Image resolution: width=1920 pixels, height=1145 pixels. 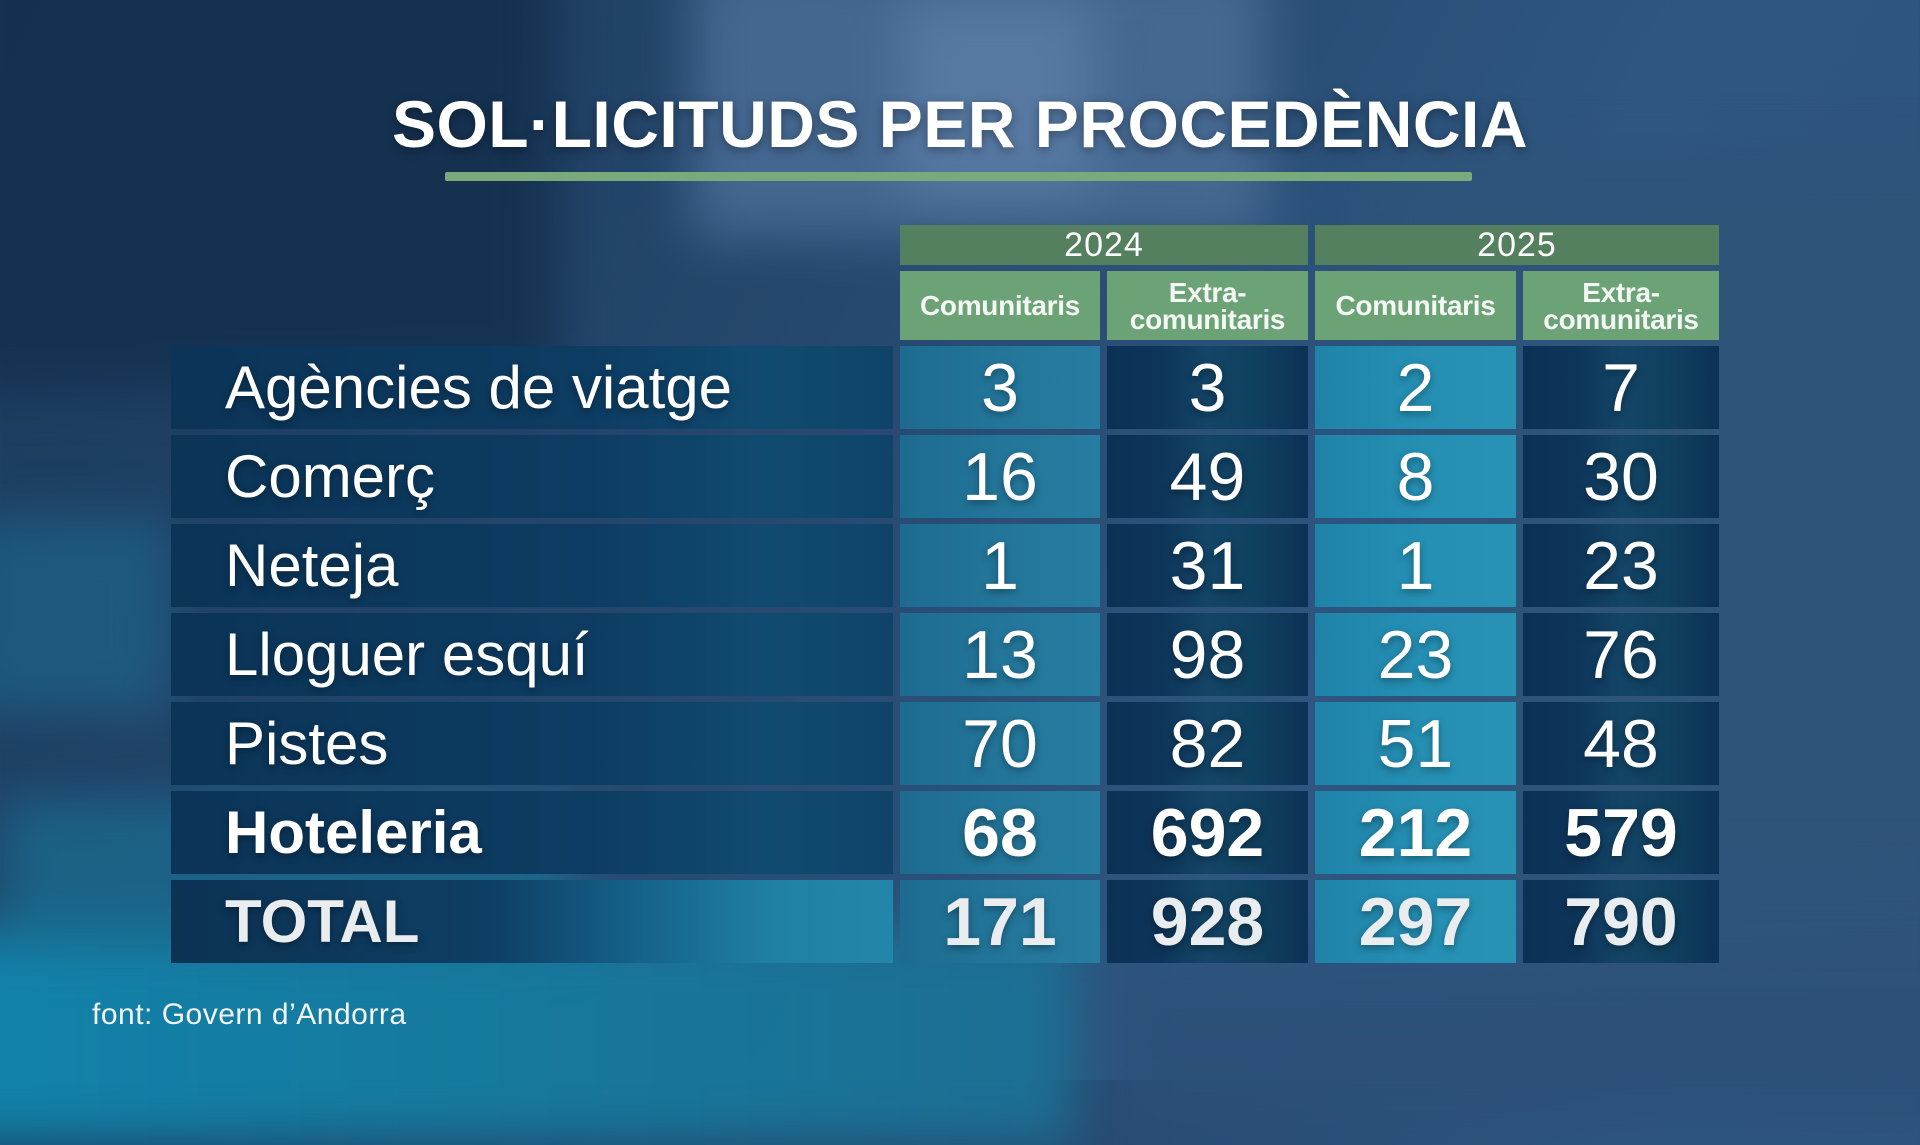 I want to click on row-label: Pistes, so click(x=532, y=743).